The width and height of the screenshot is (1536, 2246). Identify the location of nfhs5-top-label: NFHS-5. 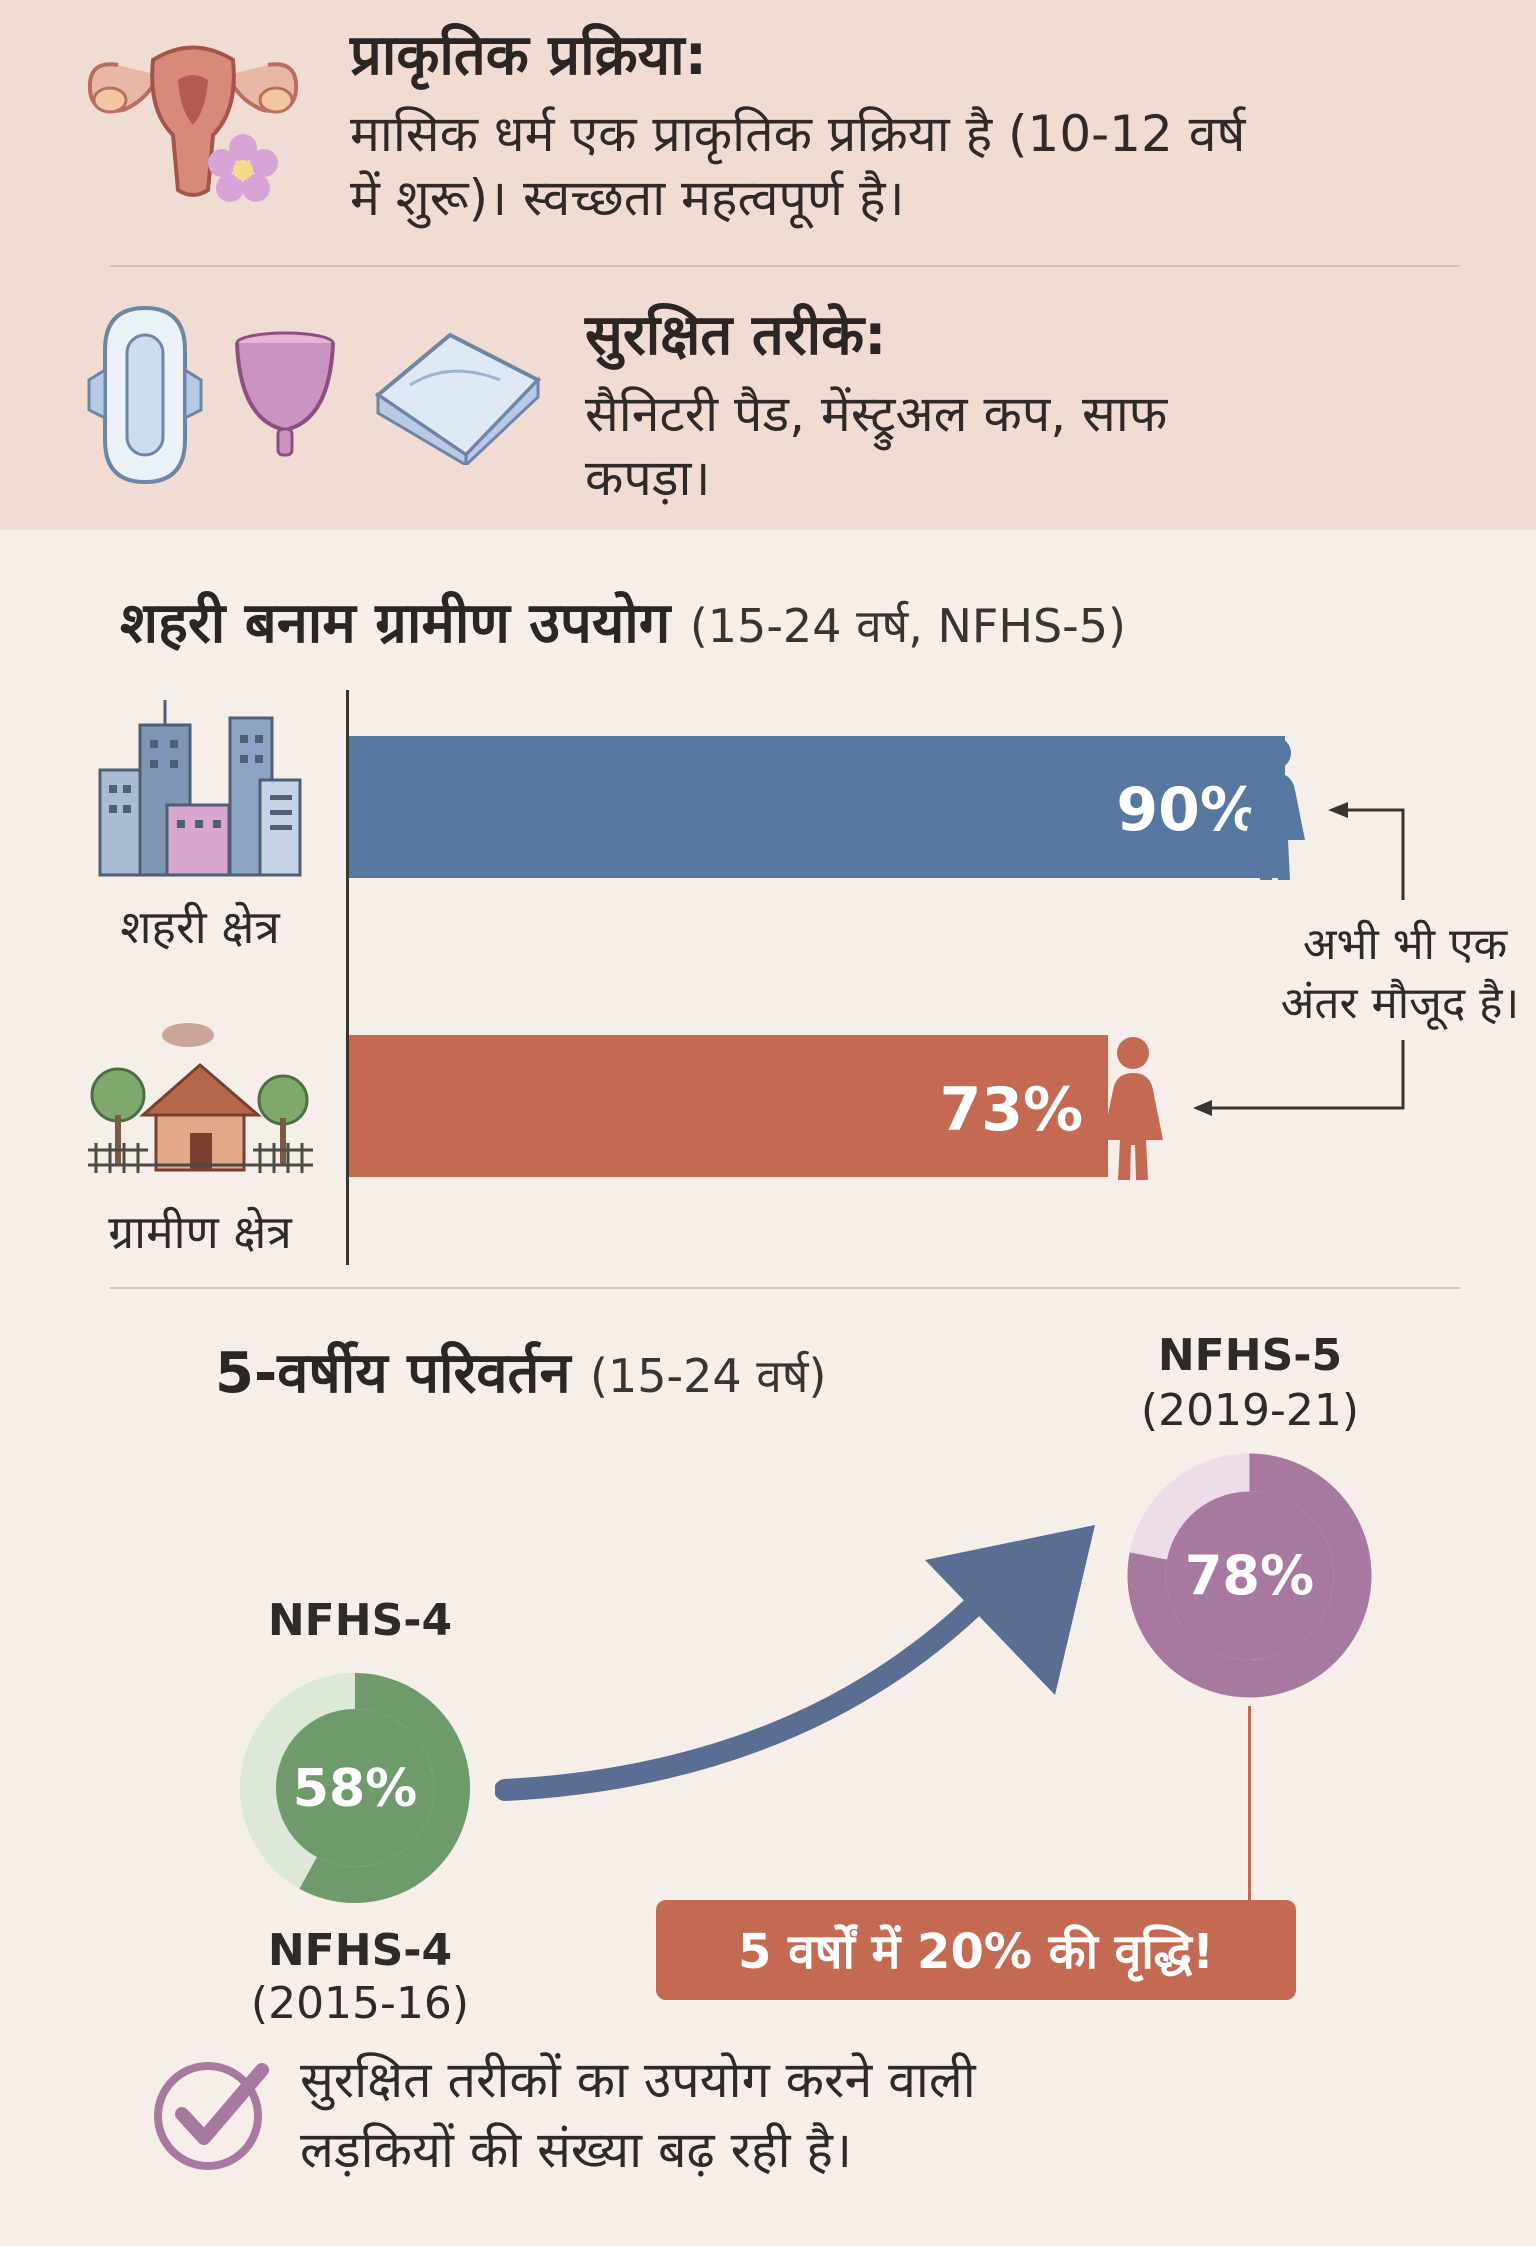
(1250, 1355).